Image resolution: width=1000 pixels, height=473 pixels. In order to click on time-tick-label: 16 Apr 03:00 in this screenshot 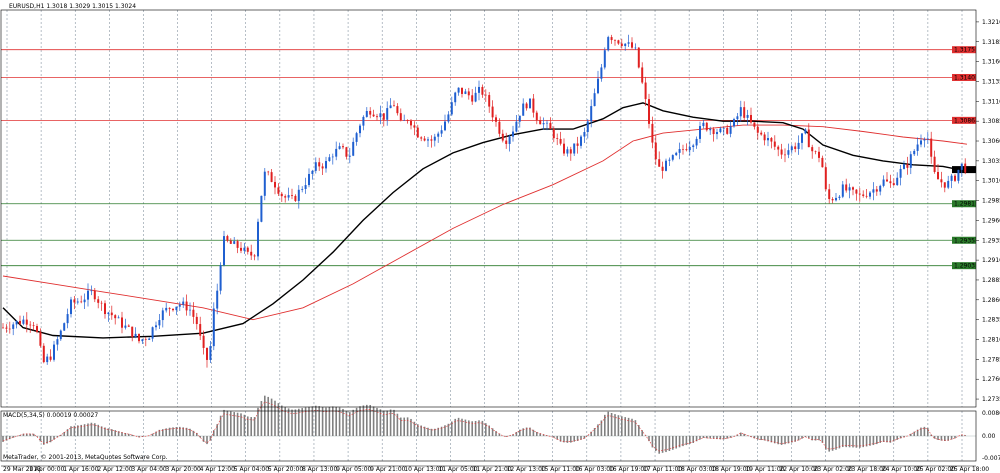, I will do `click(594, 469)`.